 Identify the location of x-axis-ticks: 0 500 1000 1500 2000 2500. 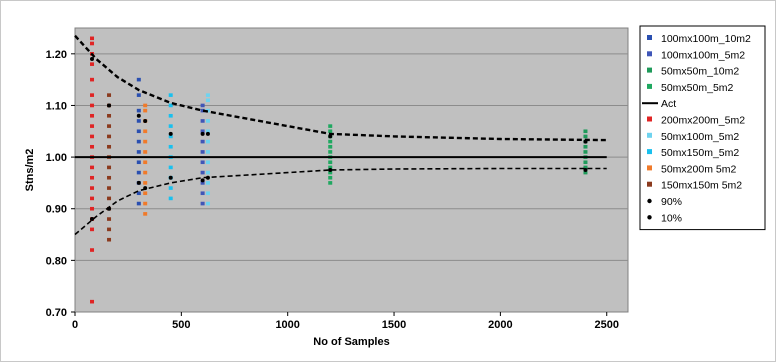
(345, 321).